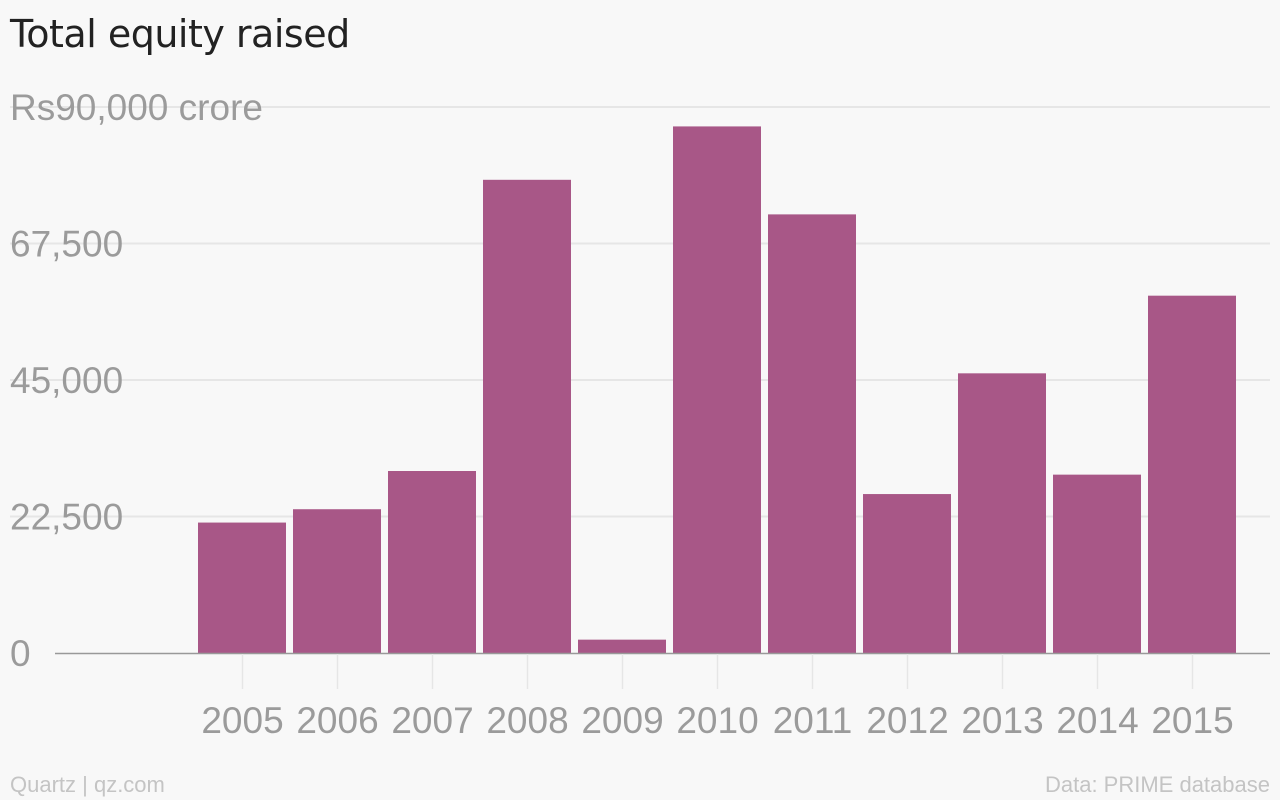  What do you see at coordinates (1002, 513) in the screenshot?
I see `bar-2013` at bounding box center [1002, 513].